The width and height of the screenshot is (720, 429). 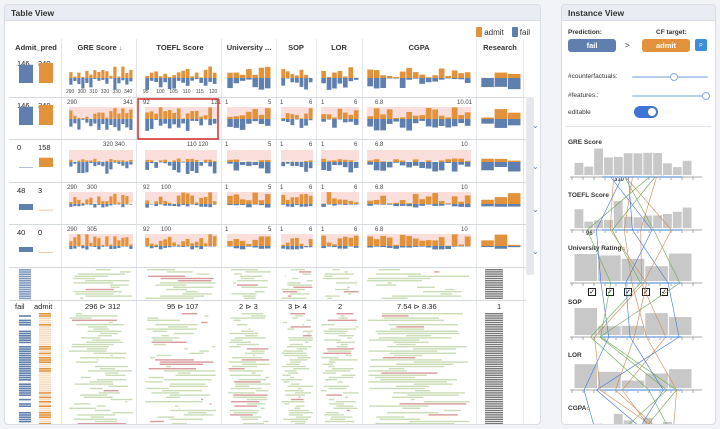 I want to click on legend-fail: fail, so click(x=520, y=32).